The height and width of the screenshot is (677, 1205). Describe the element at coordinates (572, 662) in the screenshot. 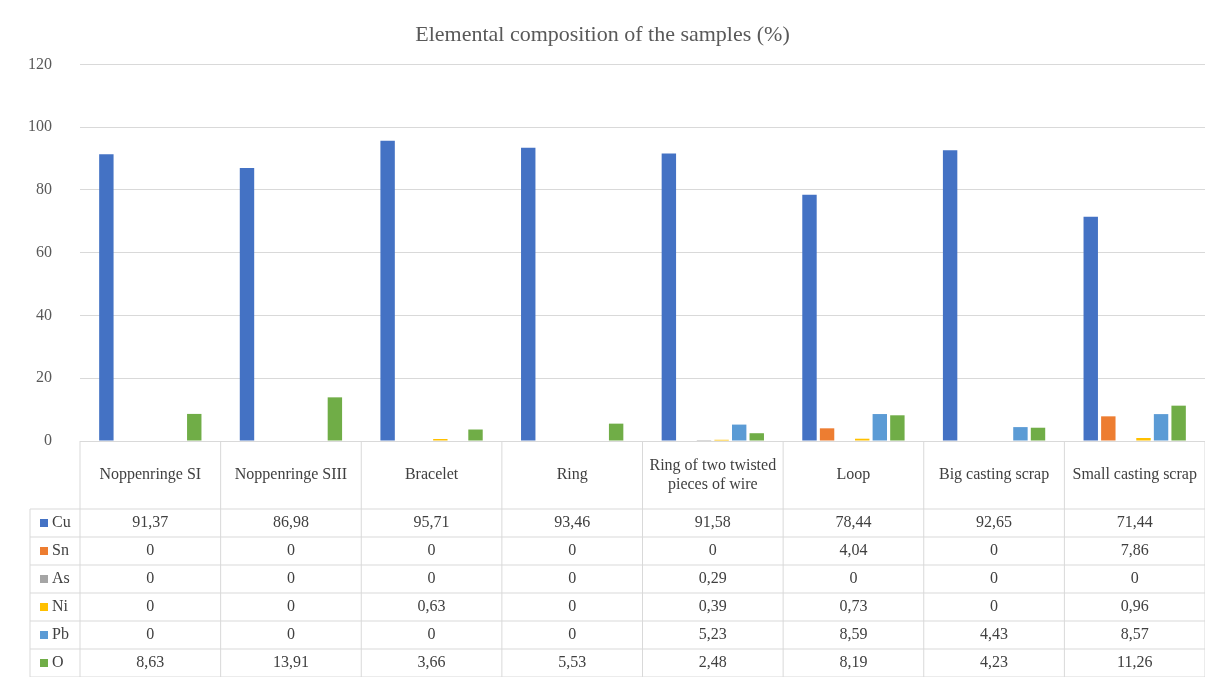

I see `data-label: 5,53` at that location.